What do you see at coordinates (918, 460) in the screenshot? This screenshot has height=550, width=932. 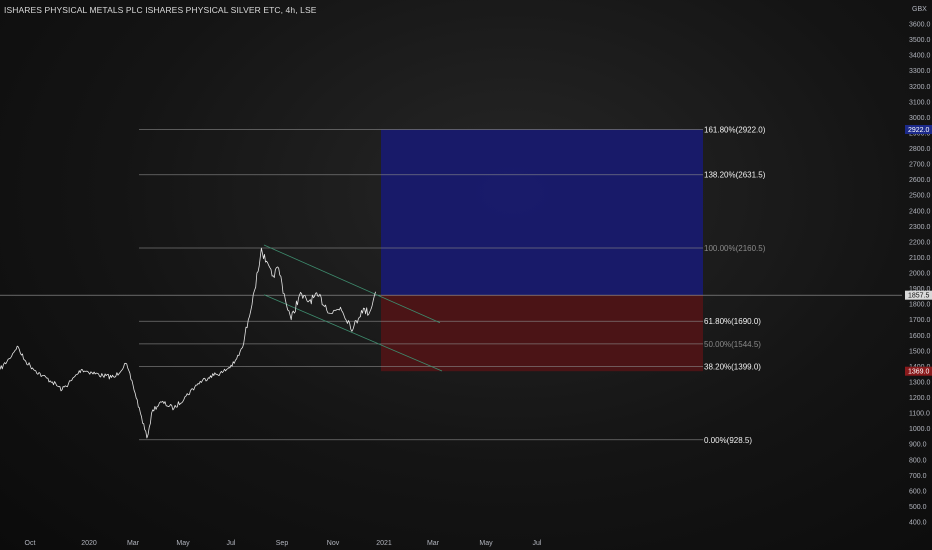 I see `y-tick-label: 800.0` at bounding box center [918, 460].